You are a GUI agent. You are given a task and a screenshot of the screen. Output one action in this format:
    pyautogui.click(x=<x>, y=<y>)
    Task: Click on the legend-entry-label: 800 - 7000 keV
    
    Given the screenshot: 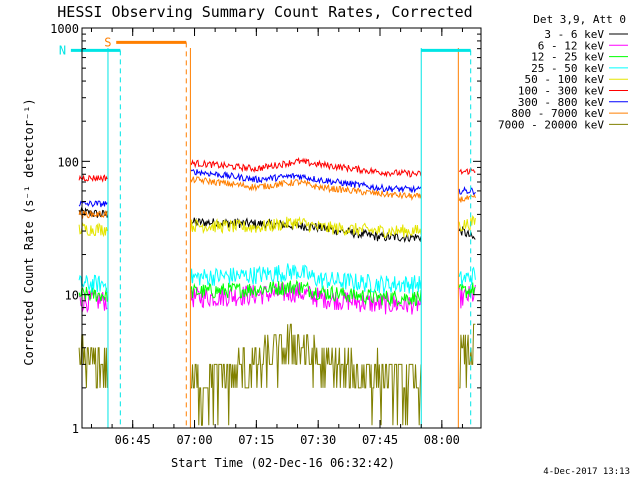 What is the action you would take?
    pyautogui.click(x=557, y=113)
    